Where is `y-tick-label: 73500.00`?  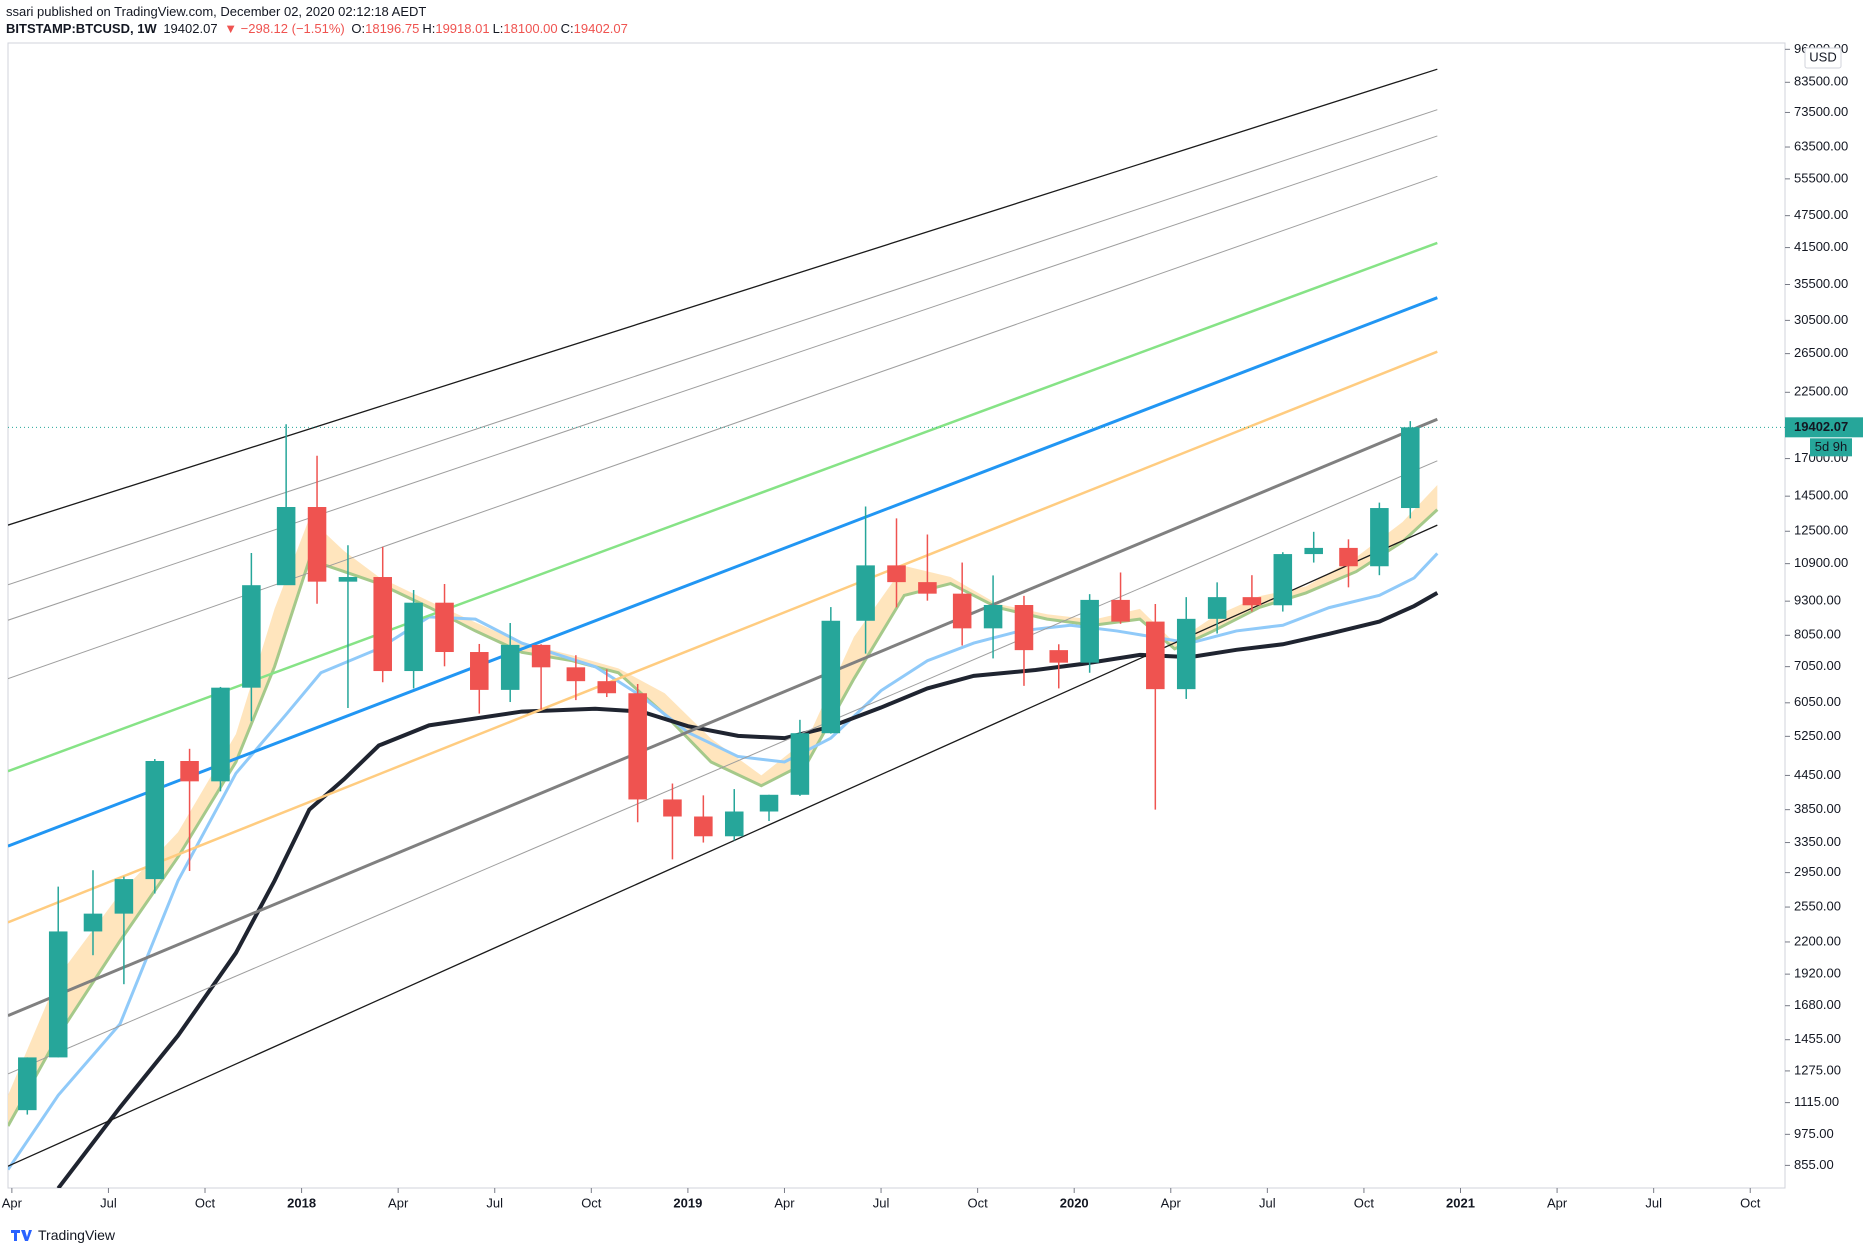
y-tick-label: 73500.00 is located at coordinates (1821, 111).